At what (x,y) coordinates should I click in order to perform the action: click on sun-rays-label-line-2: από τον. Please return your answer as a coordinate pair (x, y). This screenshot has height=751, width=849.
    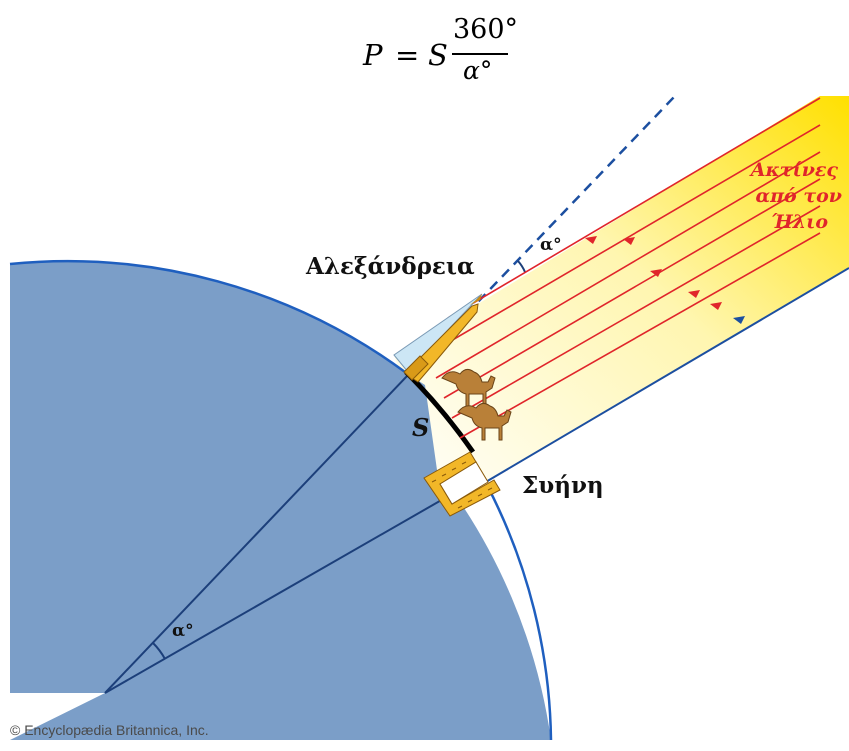
    Looking at the image, I should click on (799, 196).